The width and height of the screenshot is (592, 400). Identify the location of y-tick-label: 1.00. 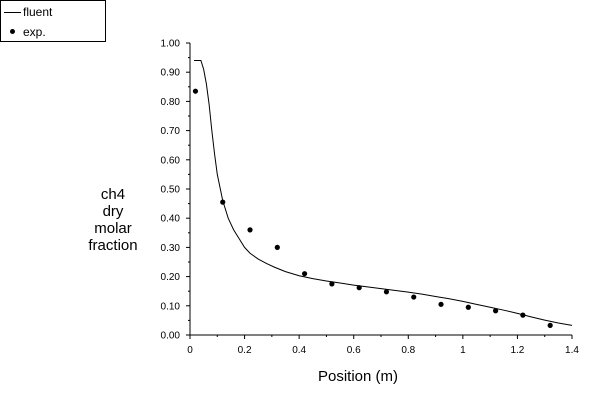
(171, 44).